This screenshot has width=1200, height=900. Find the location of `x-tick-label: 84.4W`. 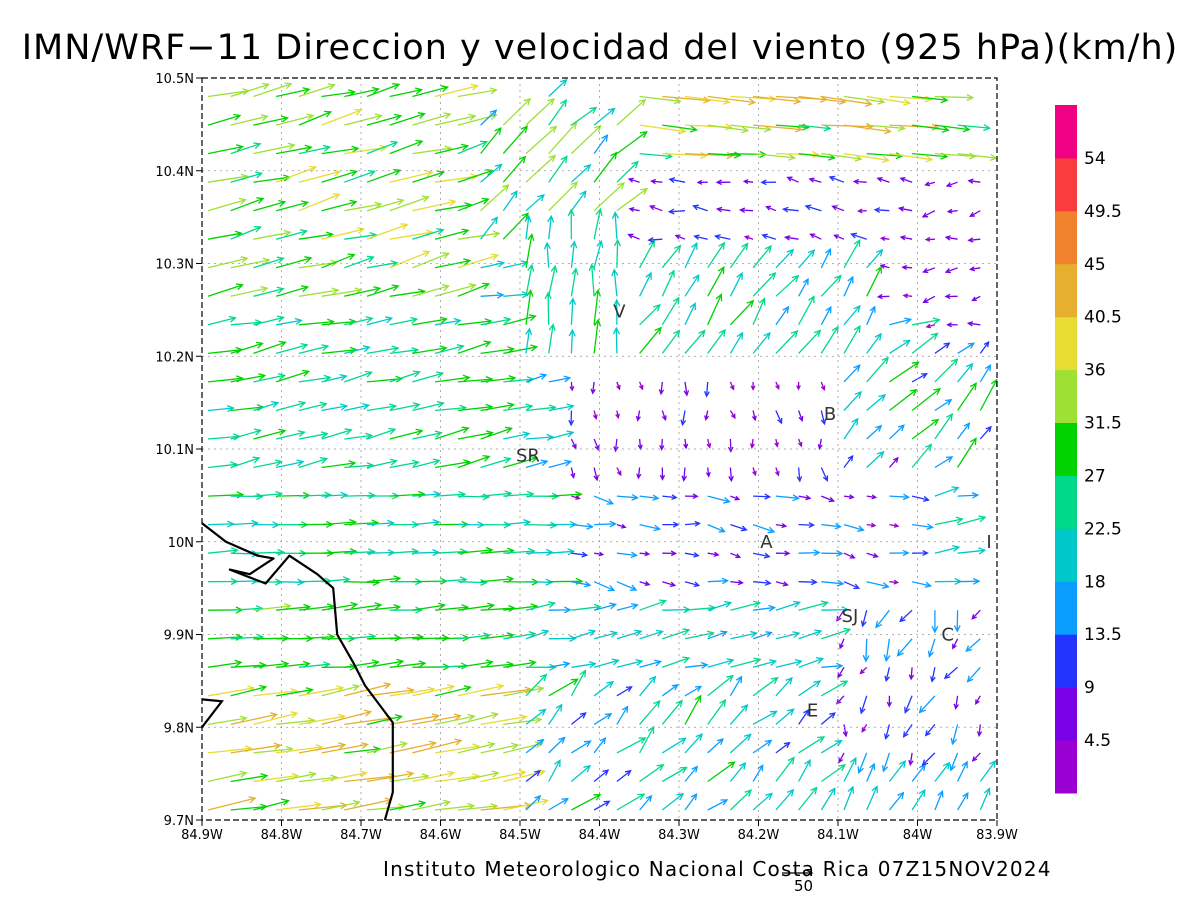

x-tick-label: 84.4W is located at coordinates (600, 835).